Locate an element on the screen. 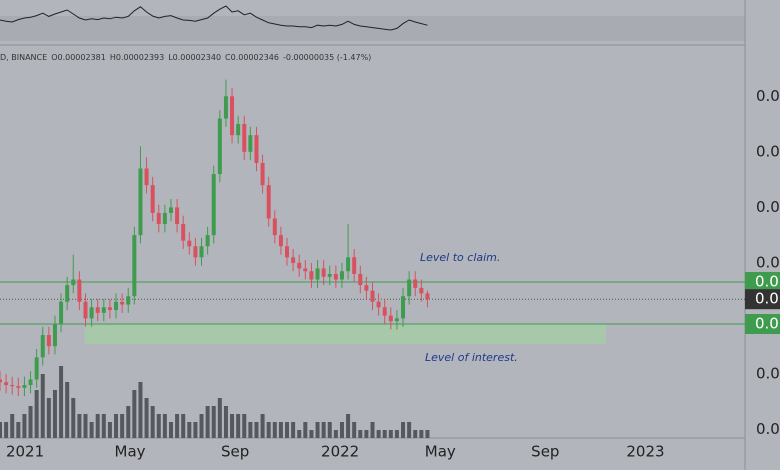 Image resolution: width=780 pixels, height=470 pixels. legend-item: C0.00002346 is located at coordinates (252, 57).